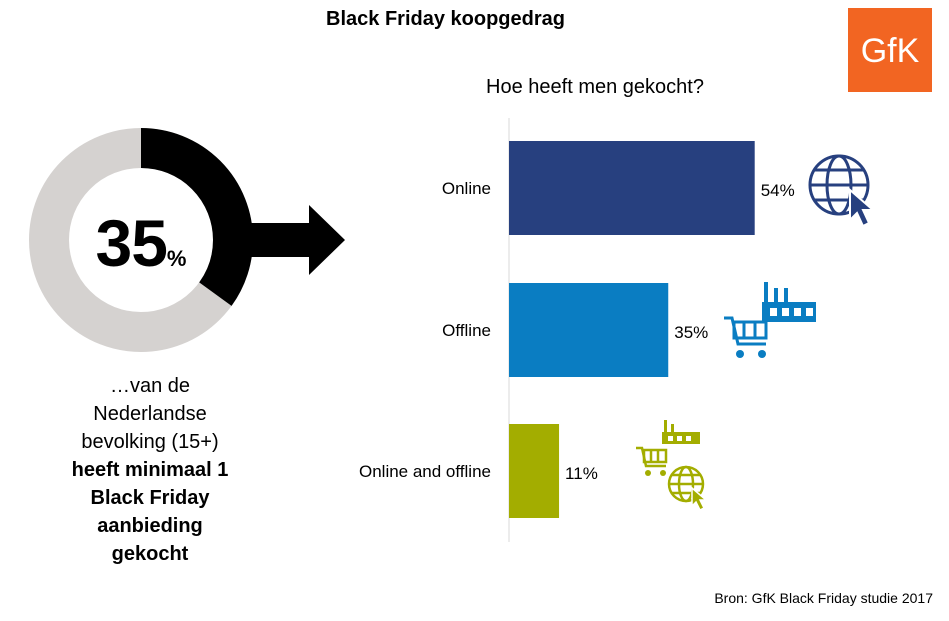 The height and width of the screenshot is (621, 949). Describe the element at coordinates (150, 498) in the screenshot. I see `desc-bold-line: Black Friday` at that location.